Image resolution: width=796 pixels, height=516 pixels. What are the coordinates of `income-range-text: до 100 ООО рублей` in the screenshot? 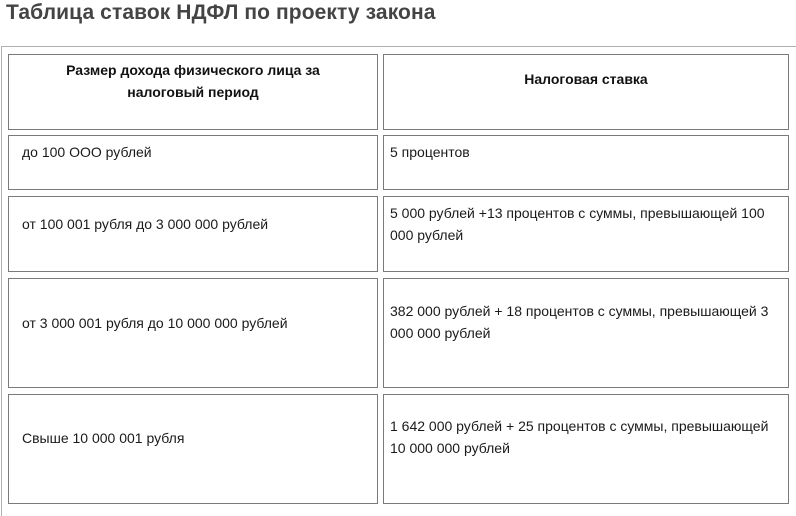 It's located at (87, 152).